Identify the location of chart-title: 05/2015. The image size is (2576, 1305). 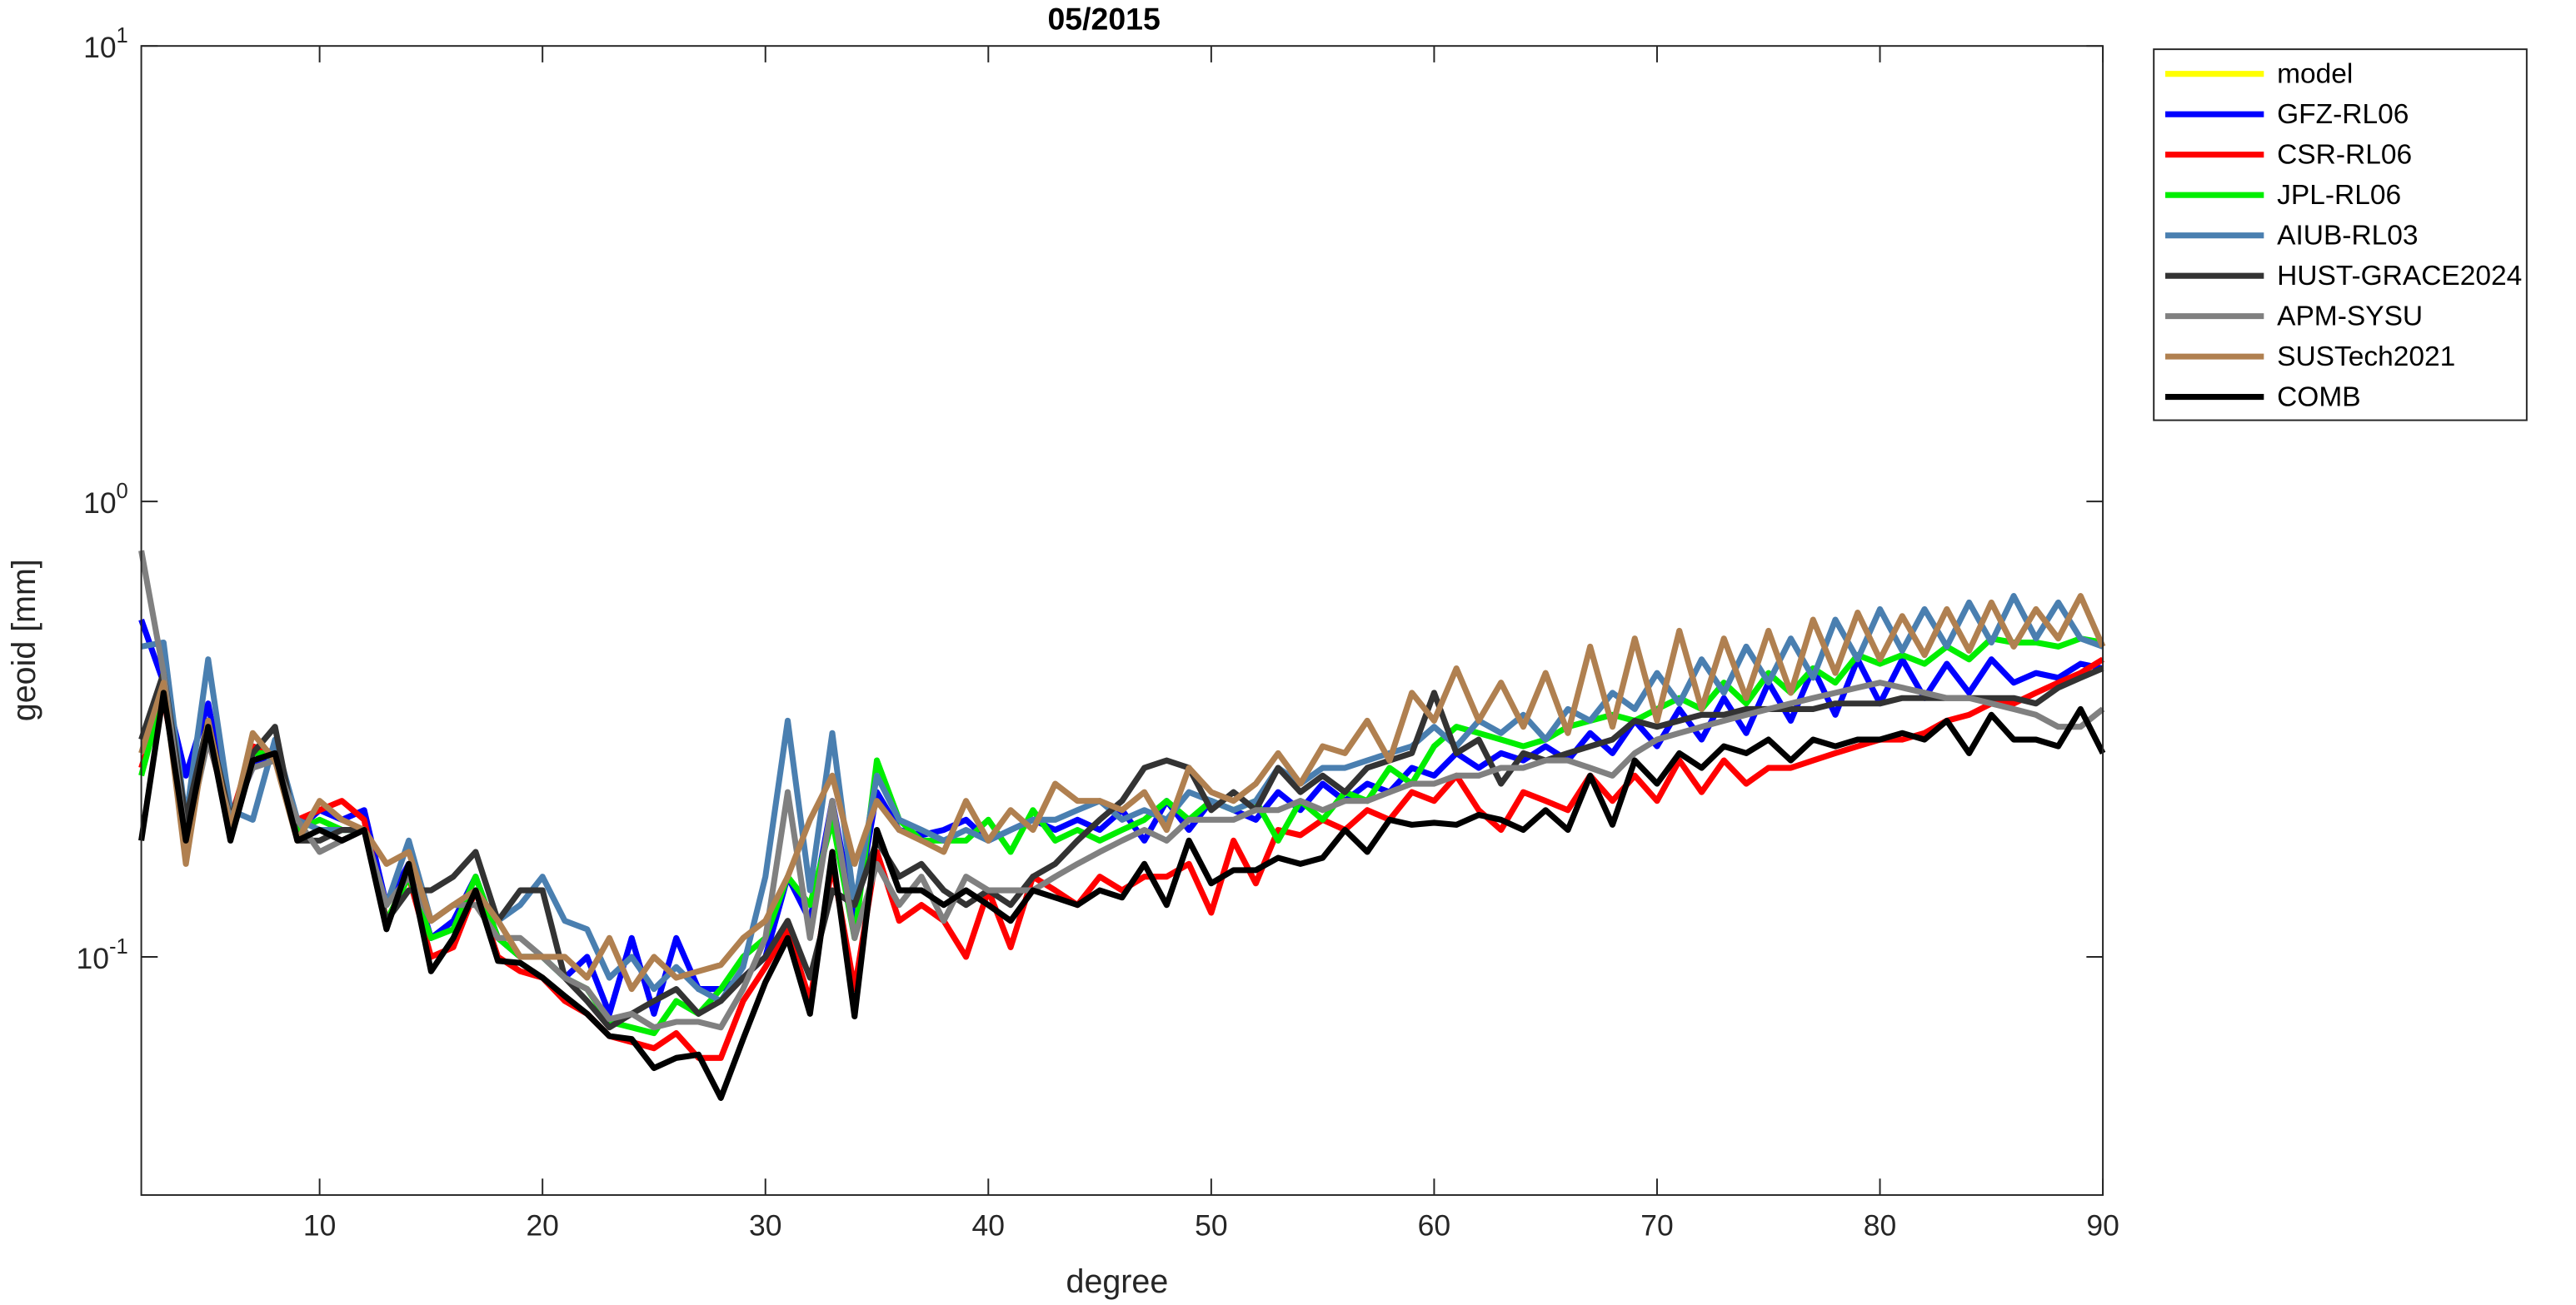
(1103, 19).